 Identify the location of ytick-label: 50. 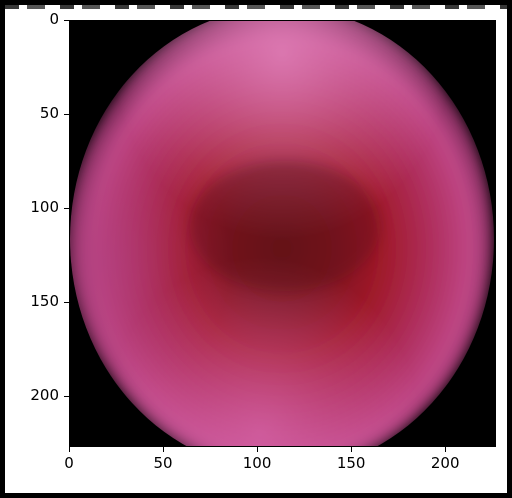
(49, 113).